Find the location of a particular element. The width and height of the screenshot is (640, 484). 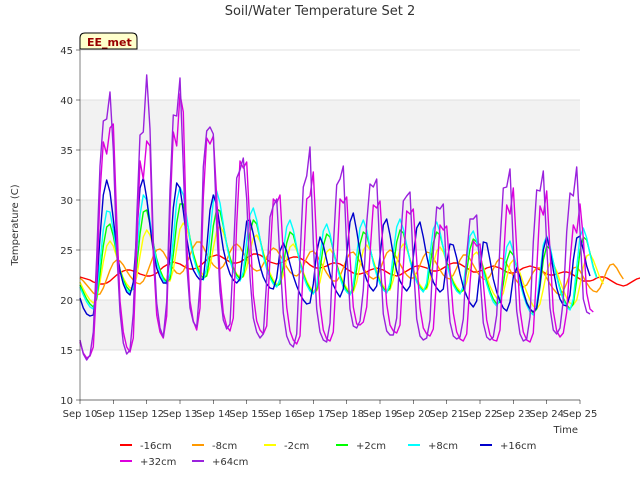

x-tick-label: Sep 14 is located at coordinates (213, 414).